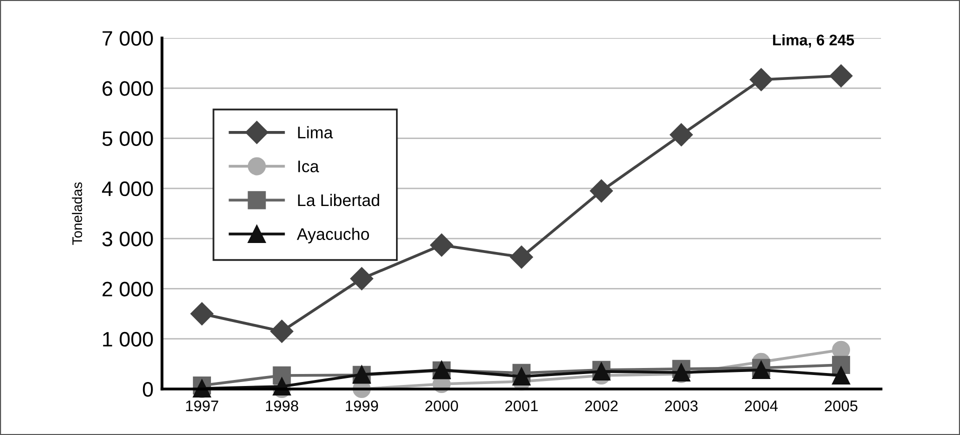 The width and height of the screenshot is (960, 435). What do you see at coordinates (77, 213) in the screenshot?
I see `y-axis-title: Toneladas` at bounding box center [77, 213].